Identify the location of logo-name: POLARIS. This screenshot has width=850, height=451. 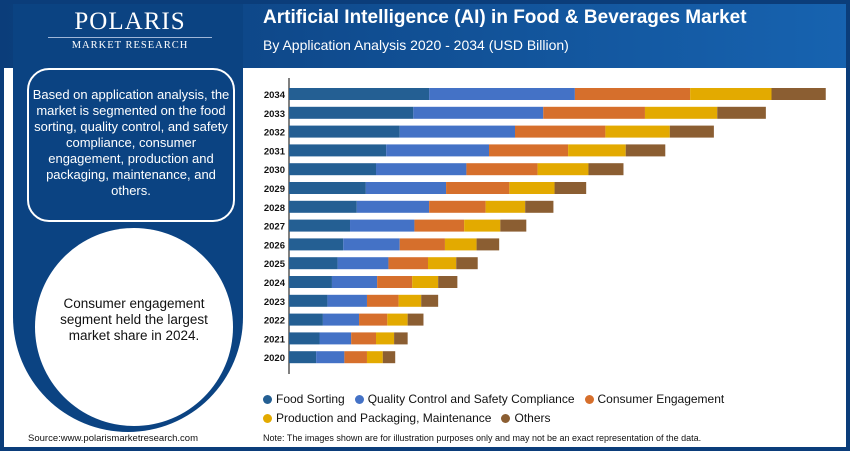
(130, 21).